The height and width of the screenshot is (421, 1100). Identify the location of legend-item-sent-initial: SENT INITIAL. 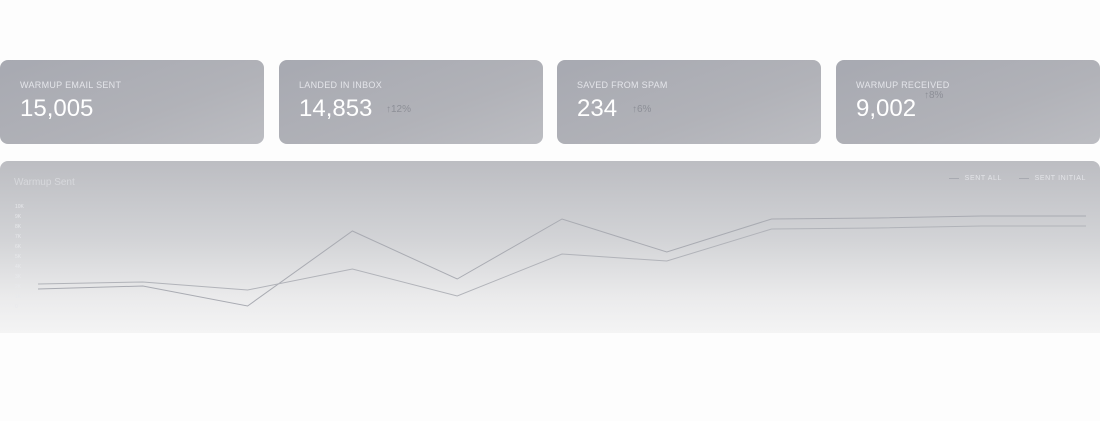
(1052, 178).